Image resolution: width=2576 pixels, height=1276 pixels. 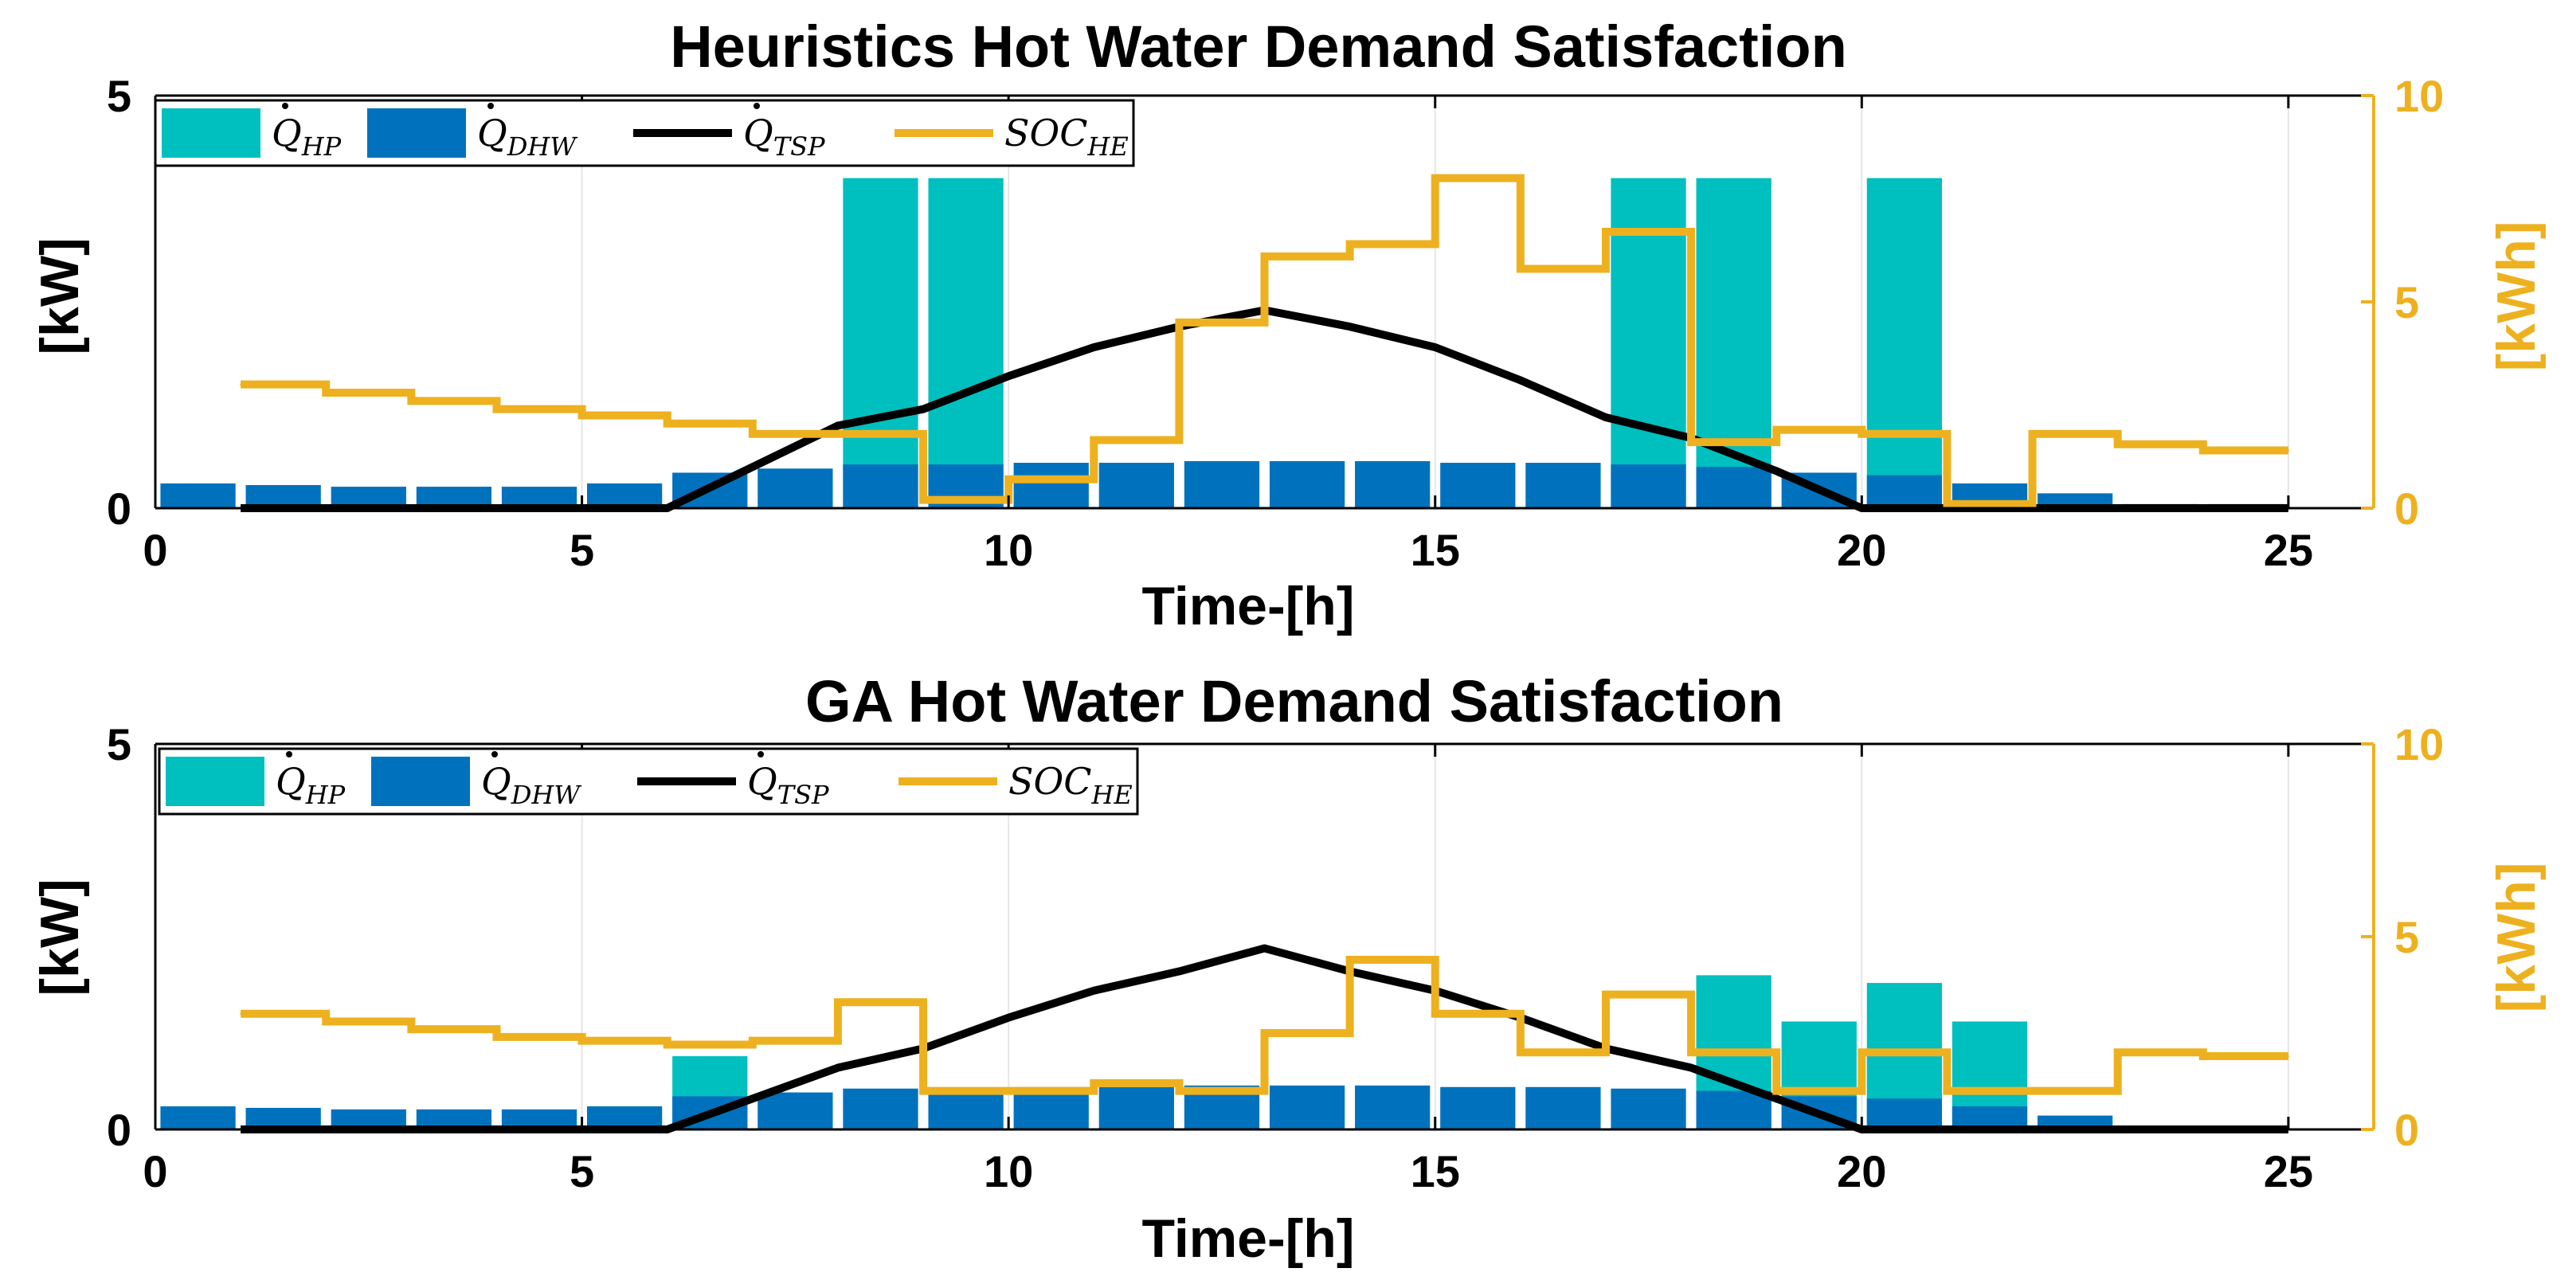 What do you see at coordinates (2419, 96) in the screenshot?
I see `y-right-tick-label: 10` at bounding box center [2419, 96].